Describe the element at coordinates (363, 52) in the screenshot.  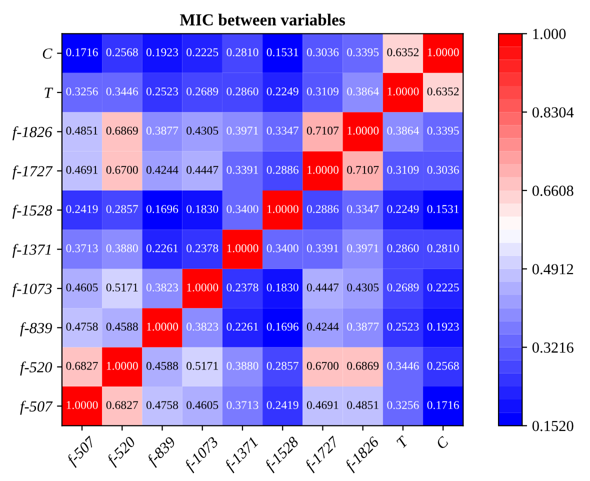
I see `data-label: 0.3395` at that location.